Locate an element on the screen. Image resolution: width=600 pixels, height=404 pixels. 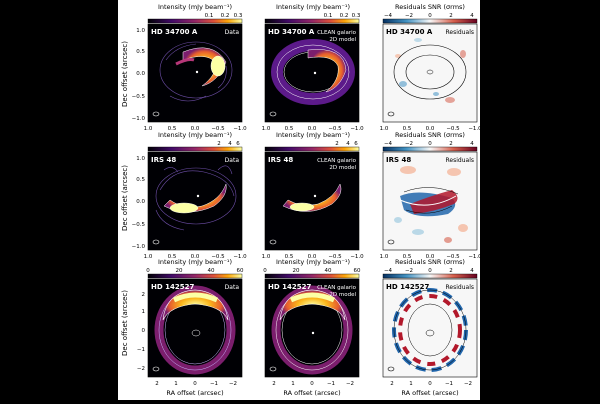
xtick: 0 is located at coordinates (312, 384).